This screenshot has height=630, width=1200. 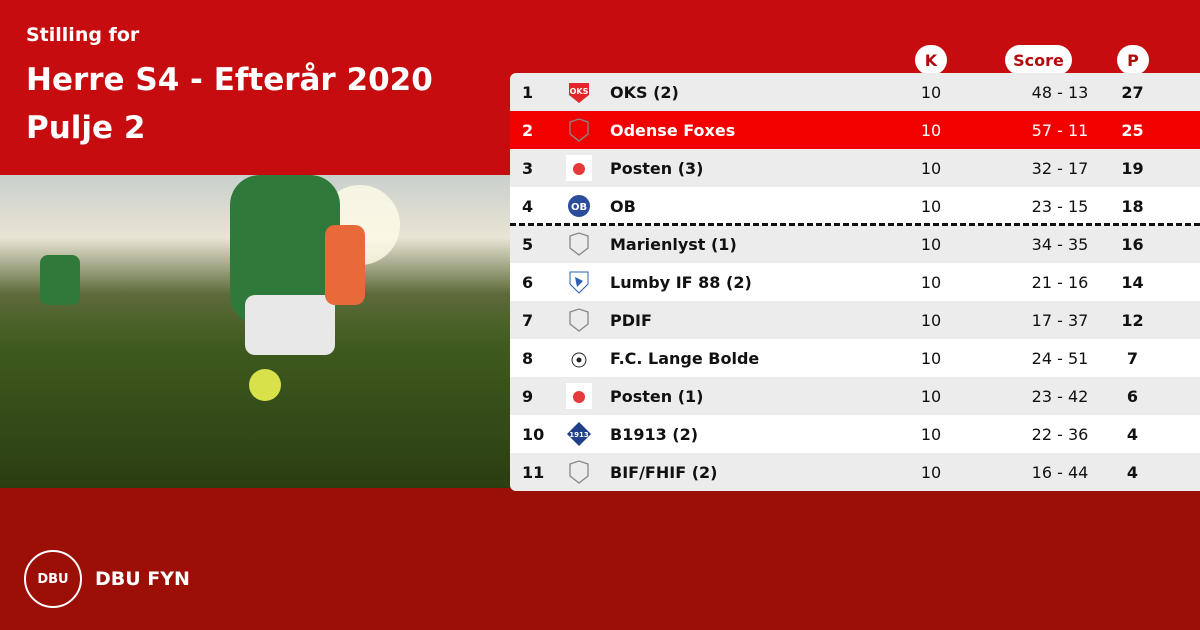 What do you see at coordinates (533, 434) in the screenshot?
I see `position: 10` at bounding box center [533, 434].